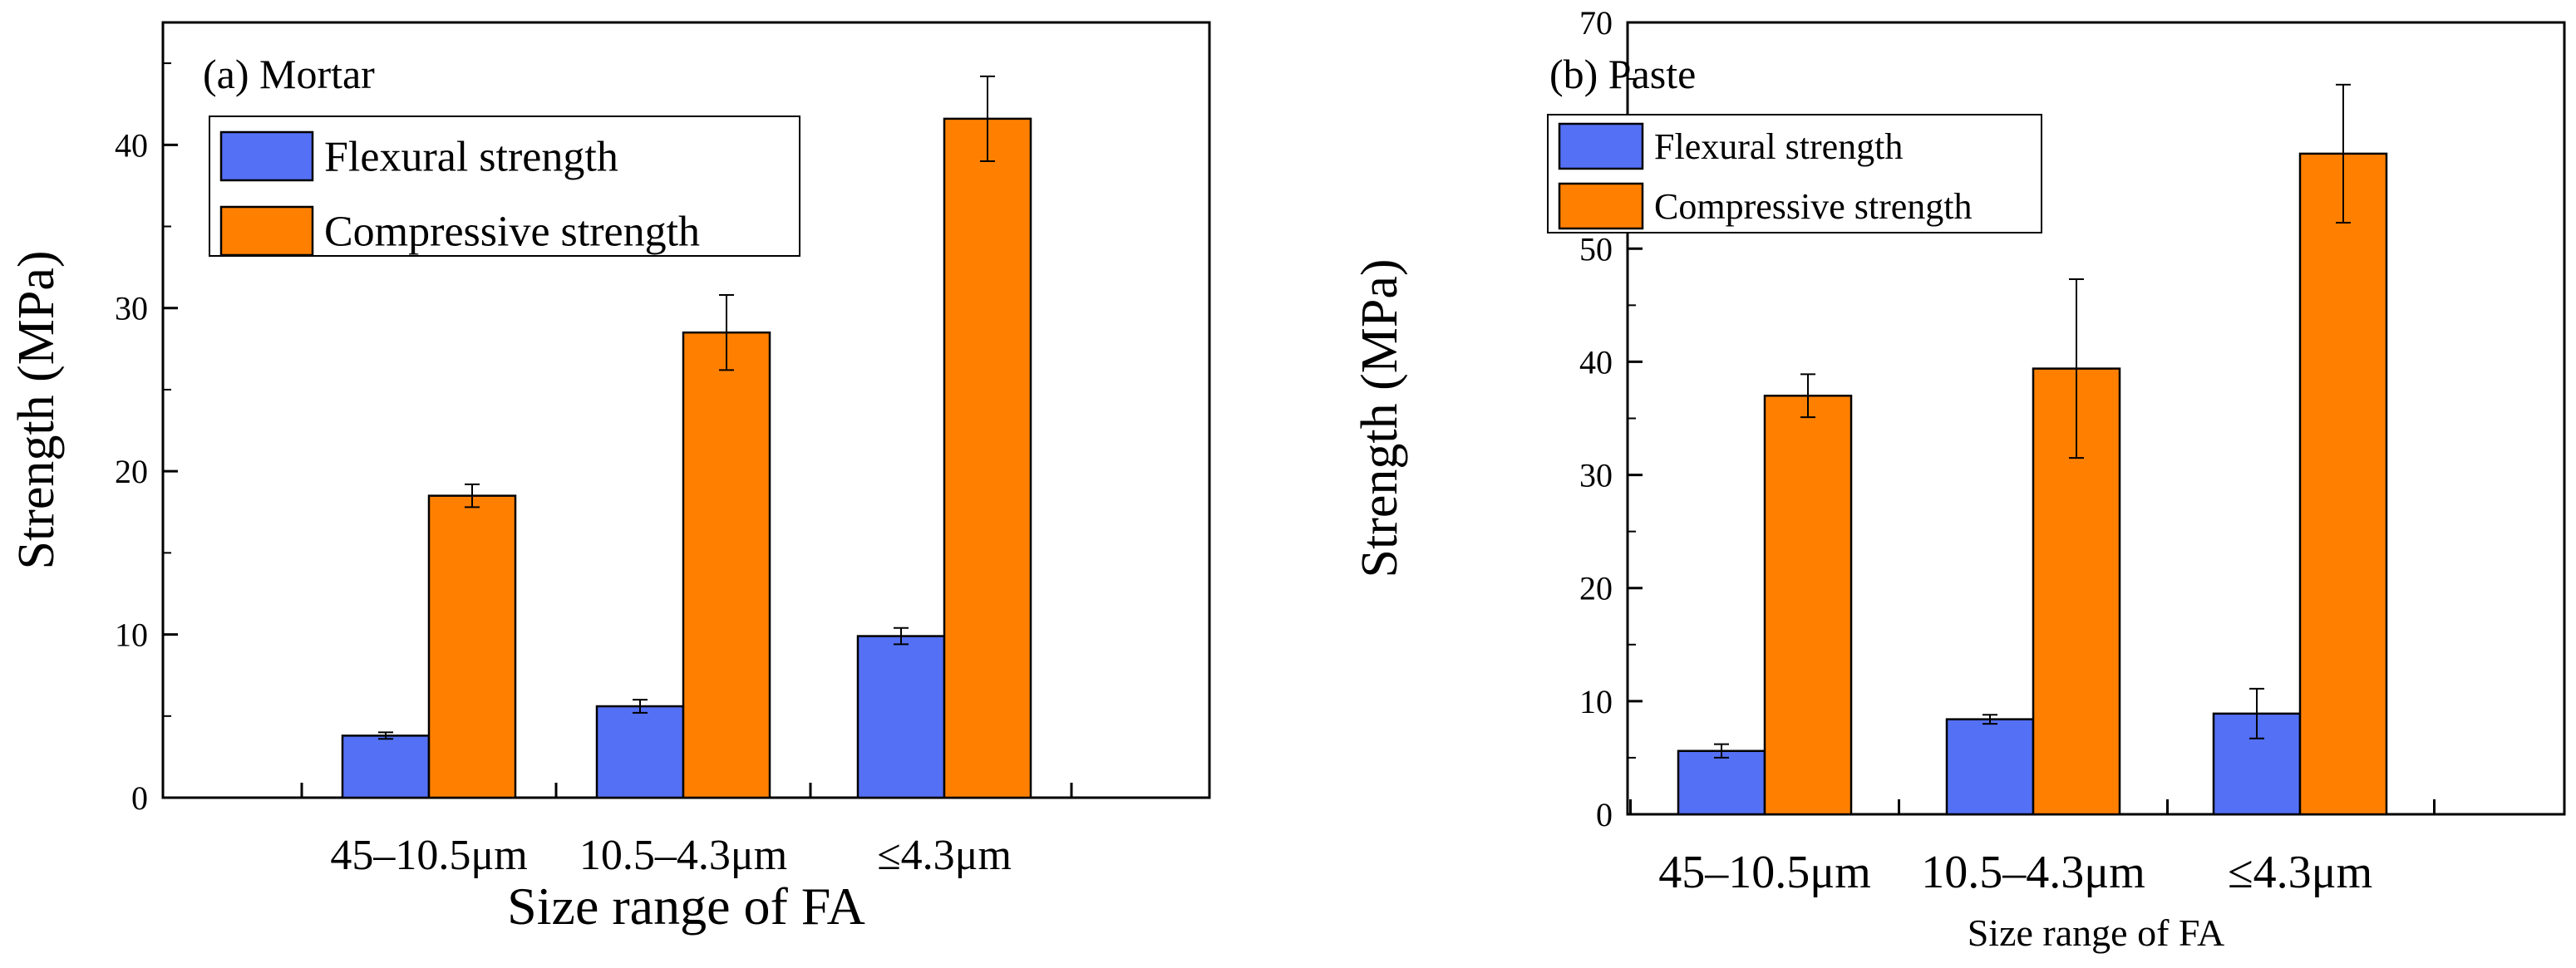 This screenshot has height=968, width=2576. I want to click on panel-label: (a) Mortar, so click(289, 74).